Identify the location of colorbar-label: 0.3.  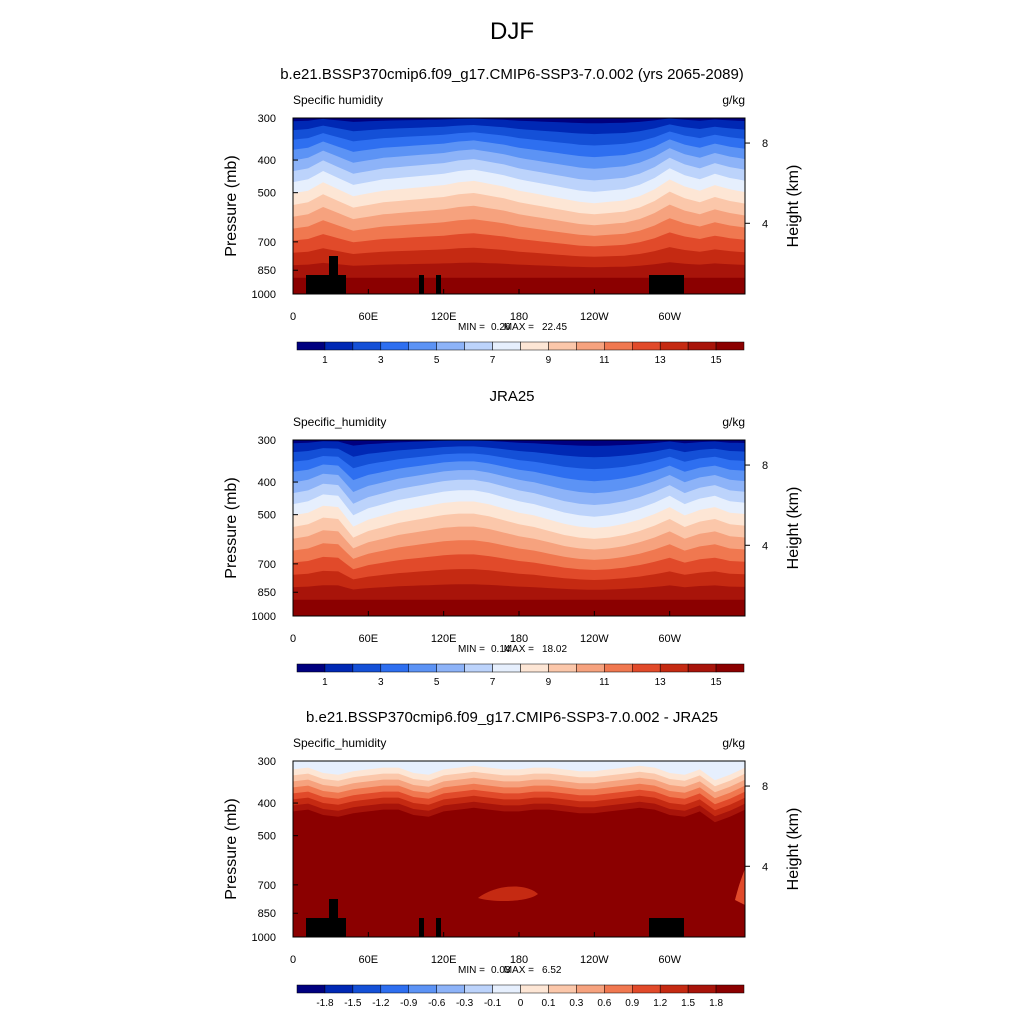
(576, 1003).